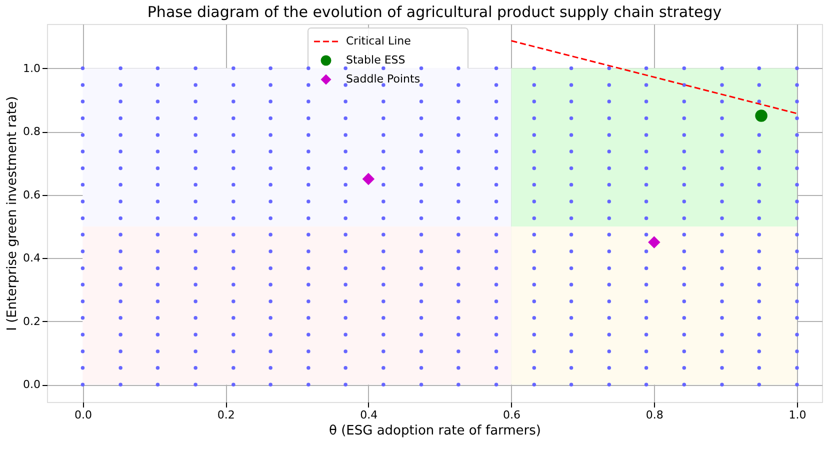 The image size is (834, 460). What do you see at coordinates (31, 321) in the screenshot?
I see `y-tick-label: 0.2` at bounding box center [31, 321].